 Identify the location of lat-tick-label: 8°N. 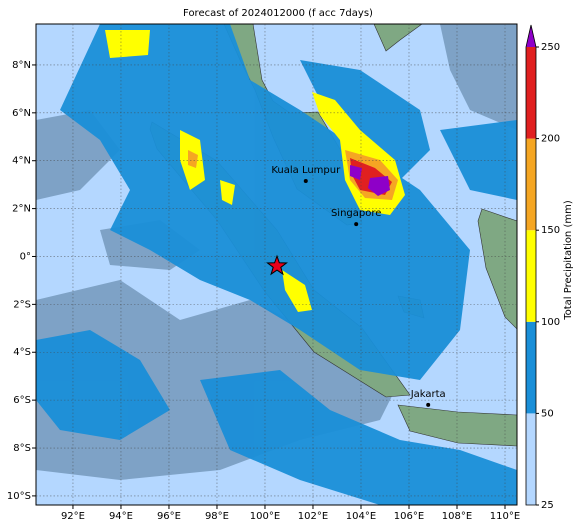
(21, 65).